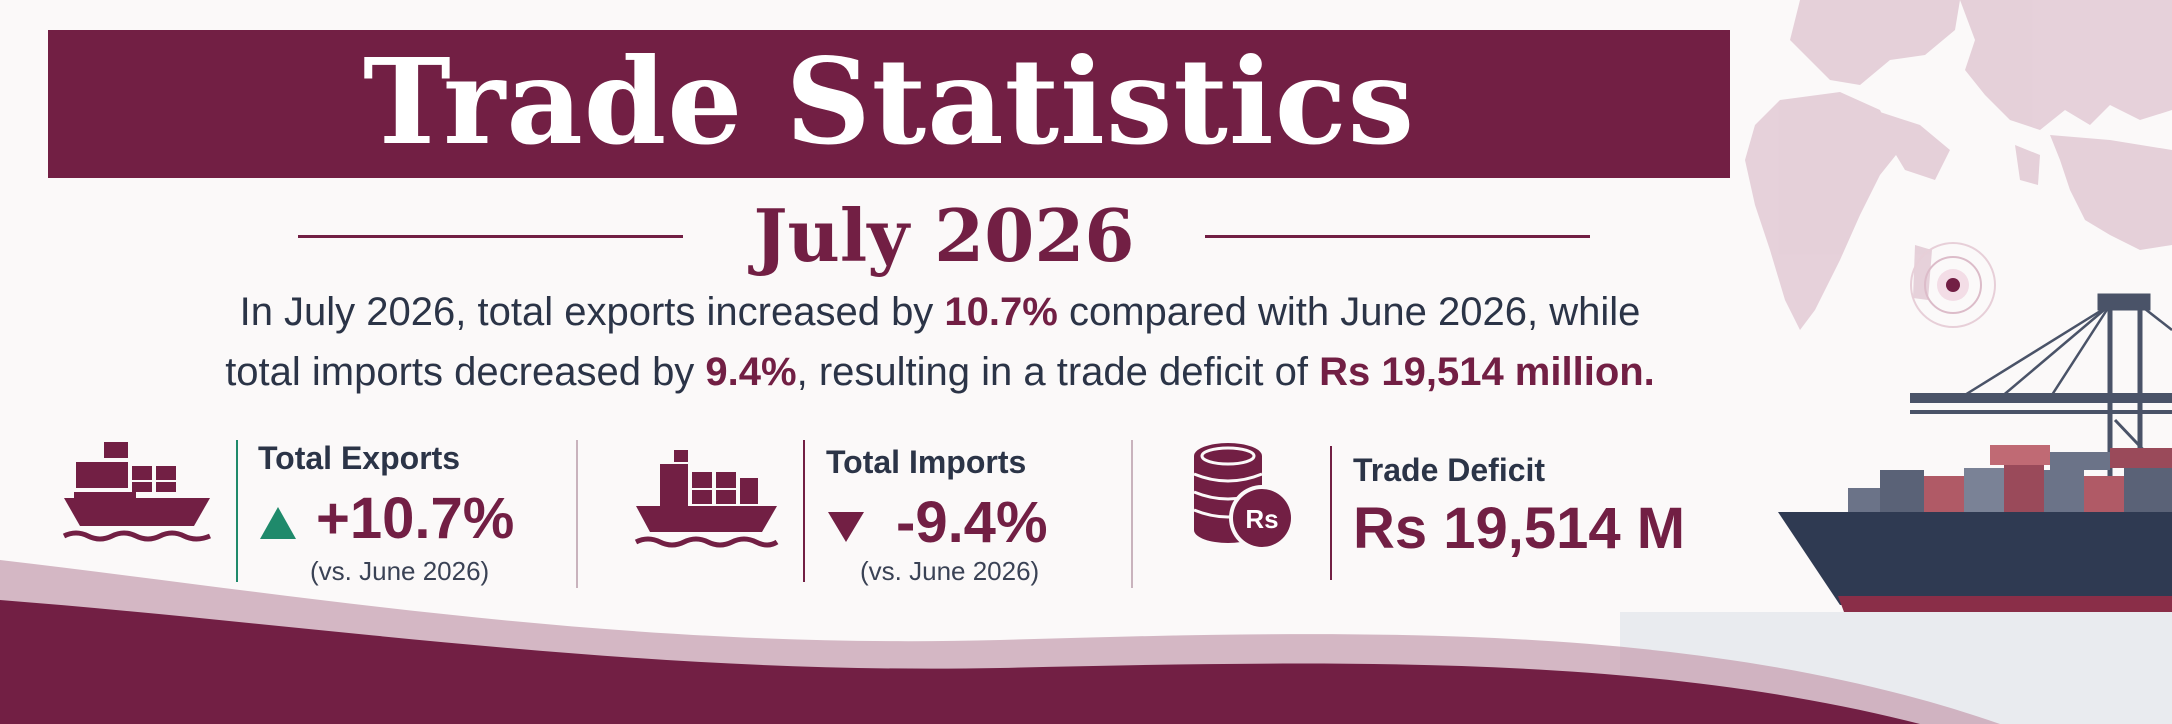 The height and width of the screenshot is (724, 2172). Describe the element at coordinates (415, 518) in the screenshot. I see `exports-value: +10.7%` at that location.